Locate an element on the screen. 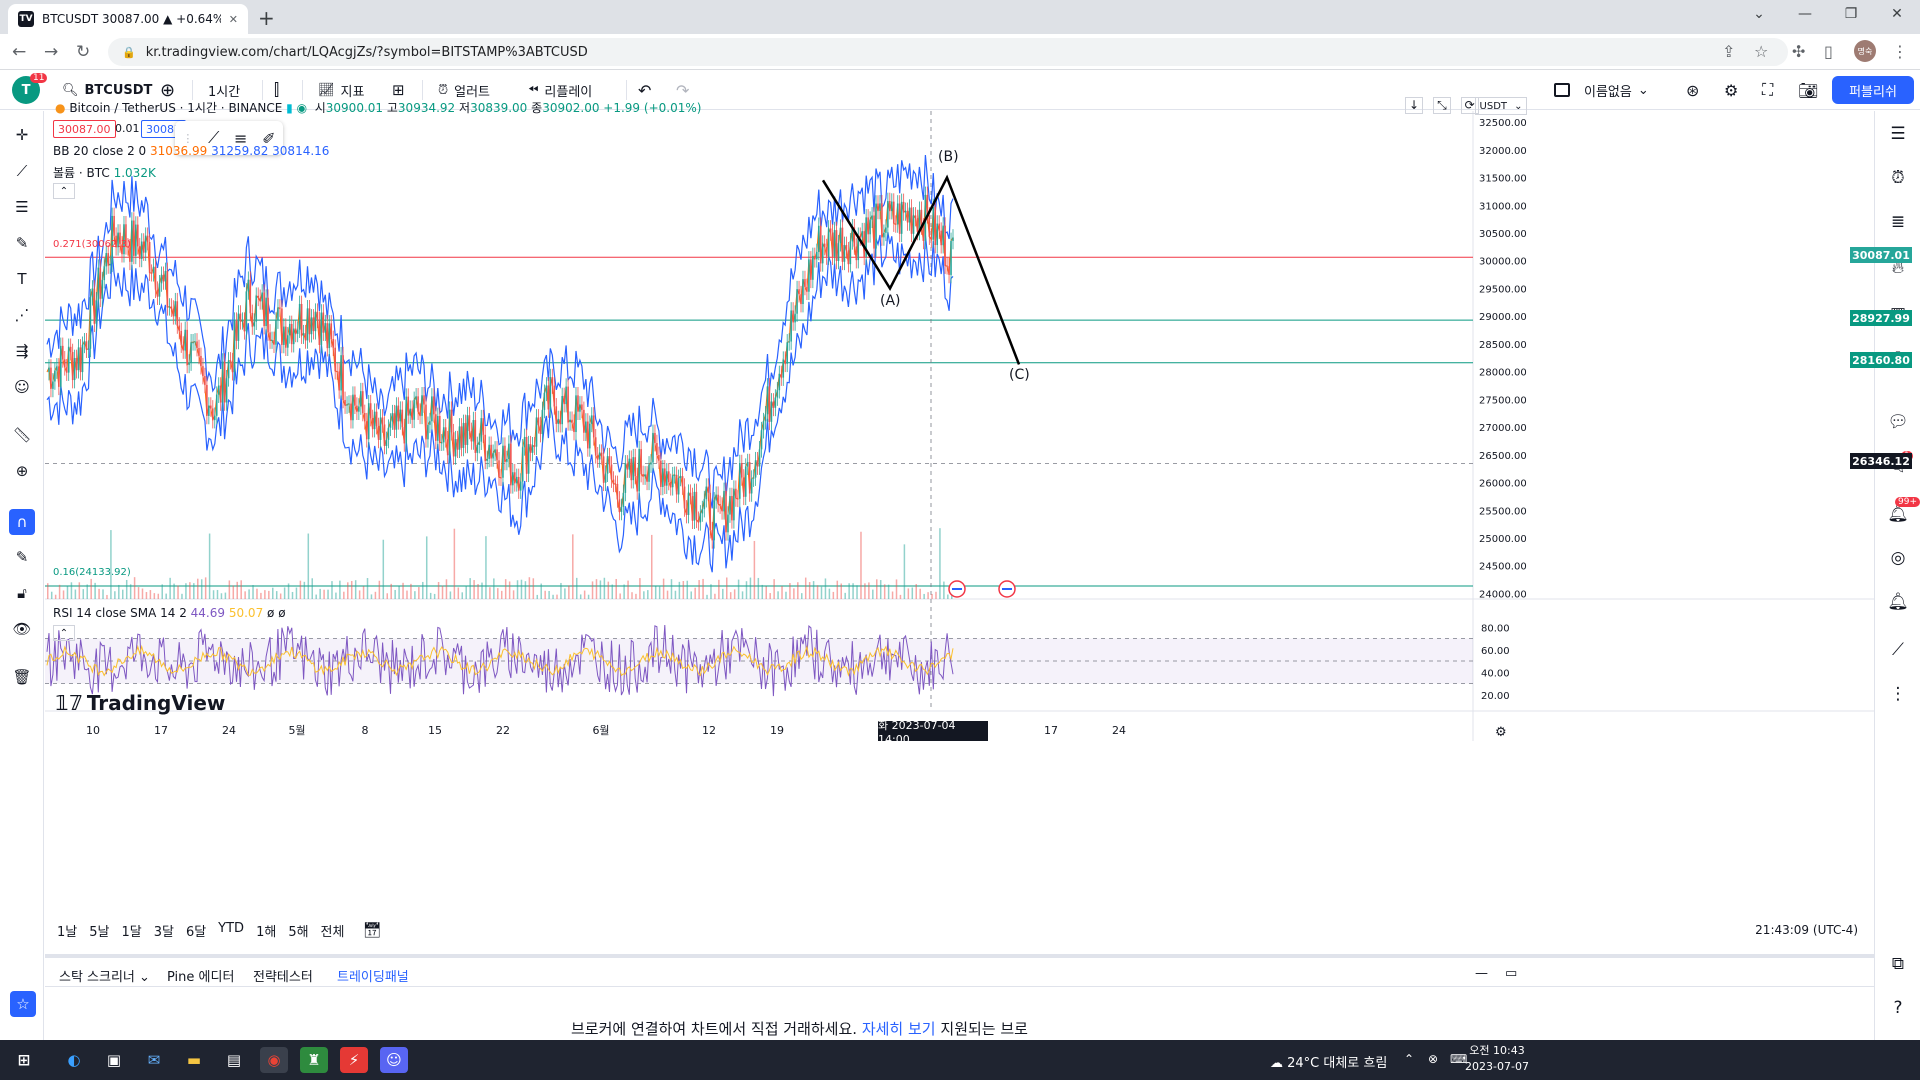 The image size is (1920, 1080). new-tab-icon: + is located at coordinates (266, 18).